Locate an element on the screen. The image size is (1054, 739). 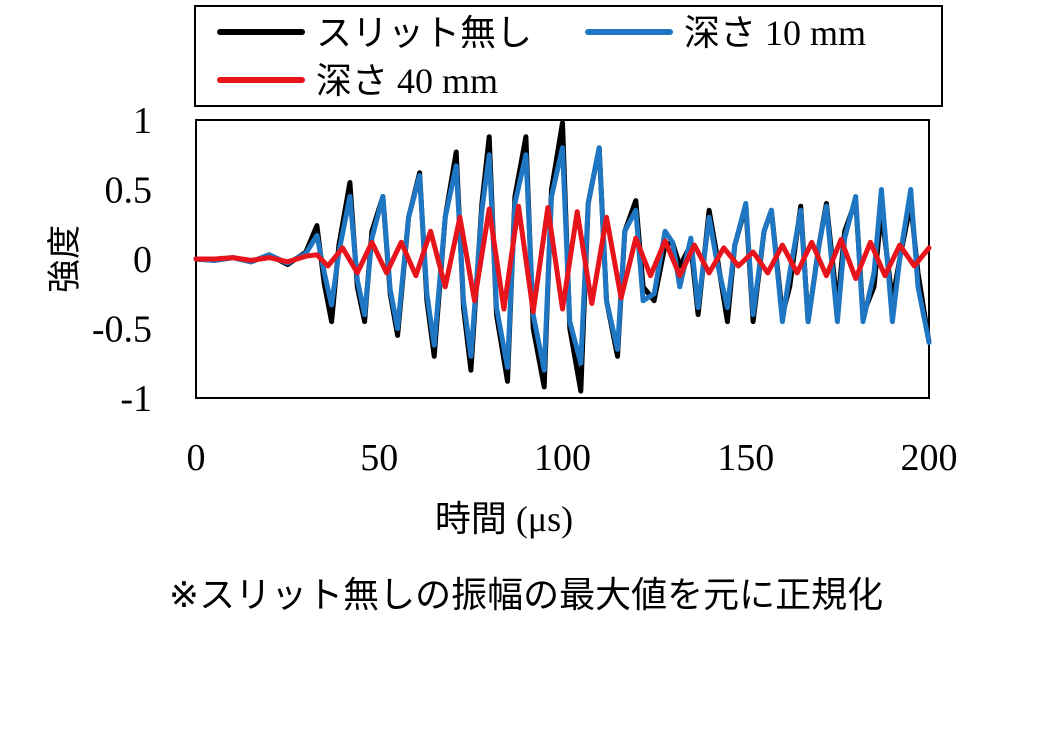
x-tick-labels: 0 50 100 150 200 is located at coordinates (572, 458).